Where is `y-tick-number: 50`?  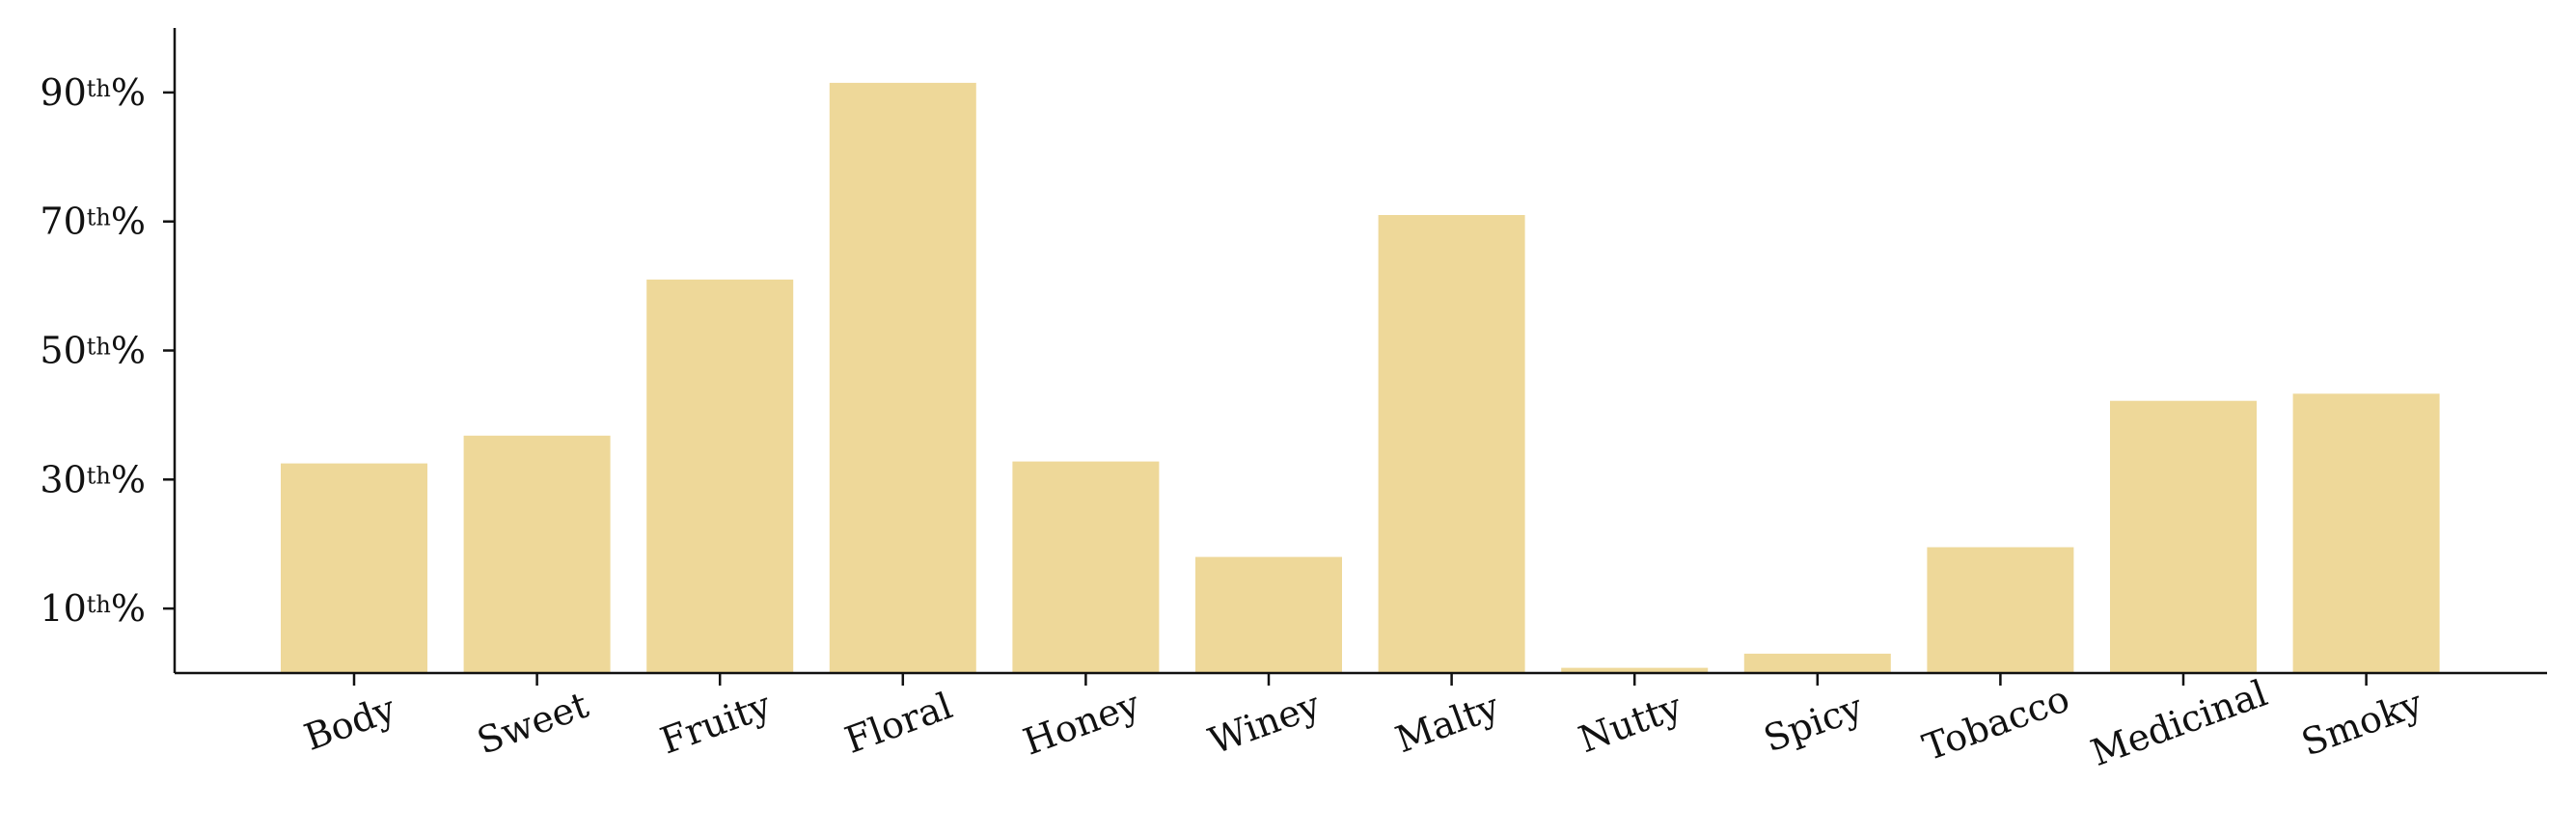 y-tick-number: 50 is located at coordinates (63, 351).